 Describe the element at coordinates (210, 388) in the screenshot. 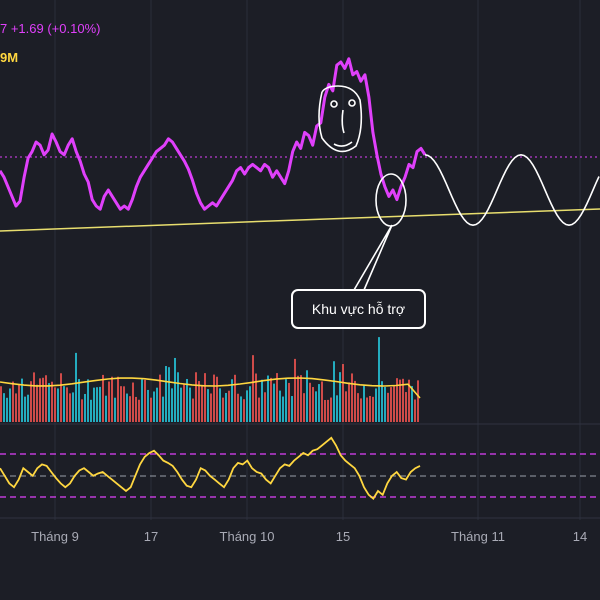

I see `volume-ma-line` at that location.